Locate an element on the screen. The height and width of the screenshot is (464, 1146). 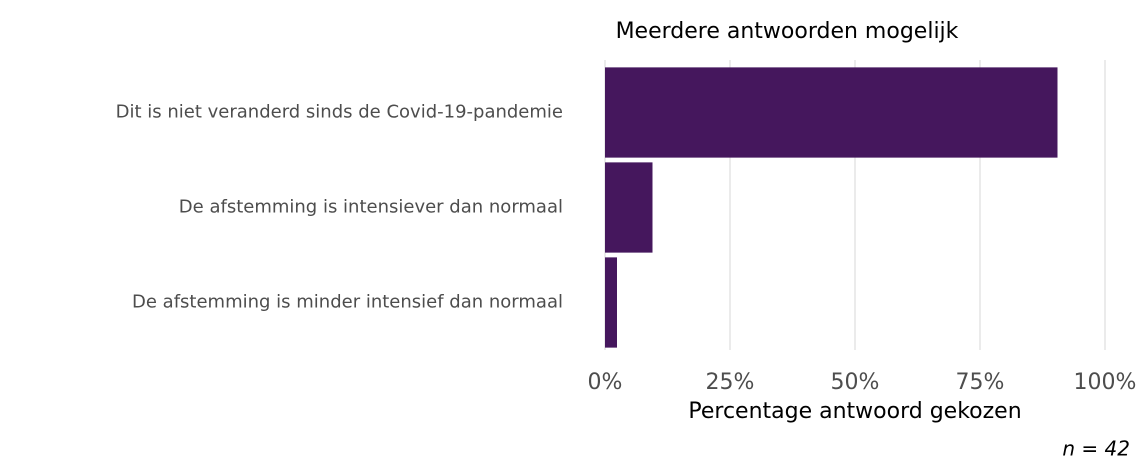
chart-title: Meerdere antwoorden mogelijk is located at coordinates (787, 31).